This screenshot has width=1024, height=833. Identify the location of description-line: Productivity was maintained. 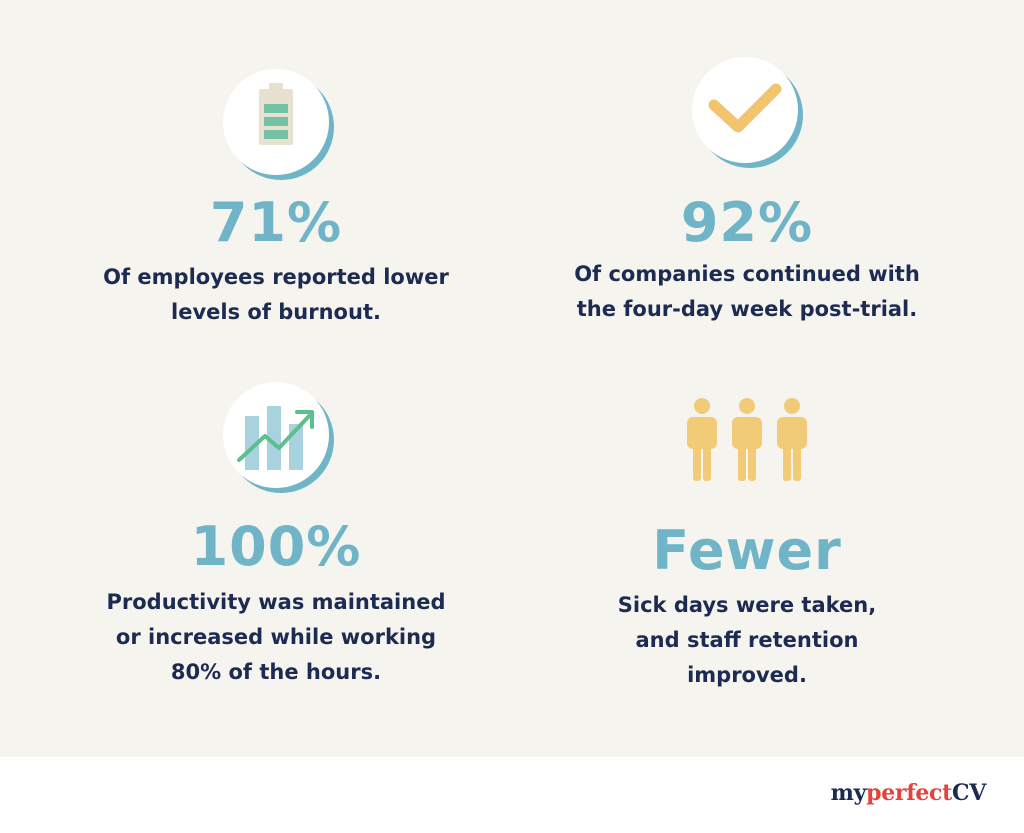
(276, 602).